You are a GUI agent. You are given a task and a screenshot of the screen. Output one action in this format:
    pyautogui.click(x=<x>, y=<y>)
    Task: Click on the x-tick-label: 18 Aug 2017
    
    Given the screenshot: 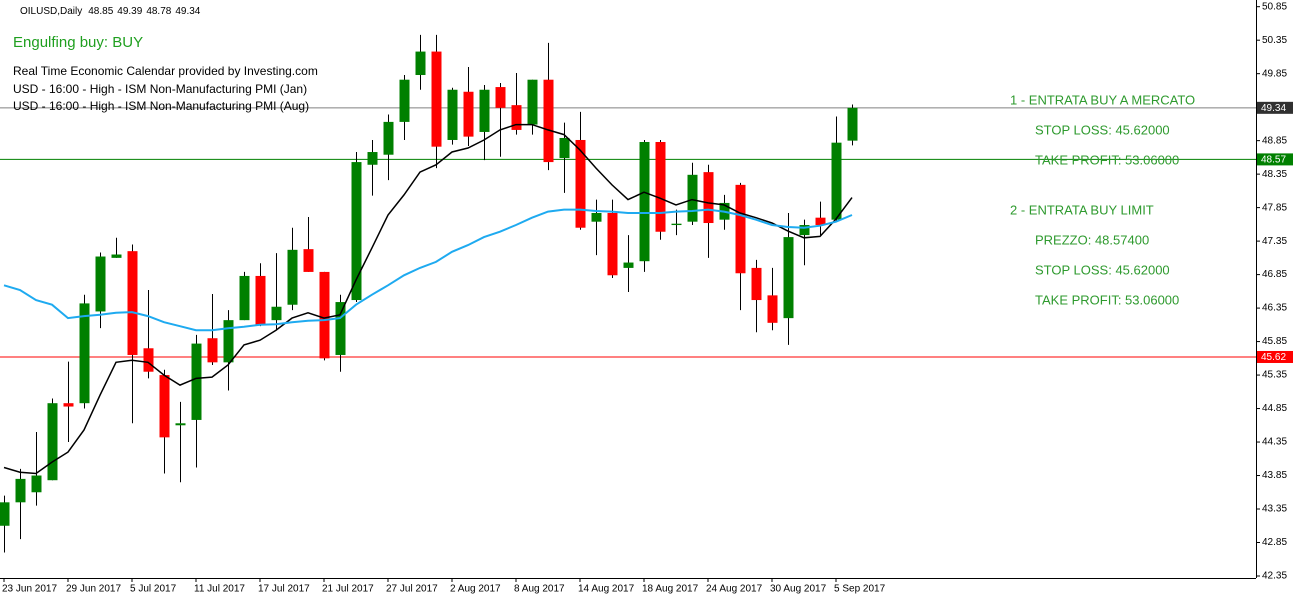 What is the action you would take?
    pyautogui.click(x=670, y=589)
    